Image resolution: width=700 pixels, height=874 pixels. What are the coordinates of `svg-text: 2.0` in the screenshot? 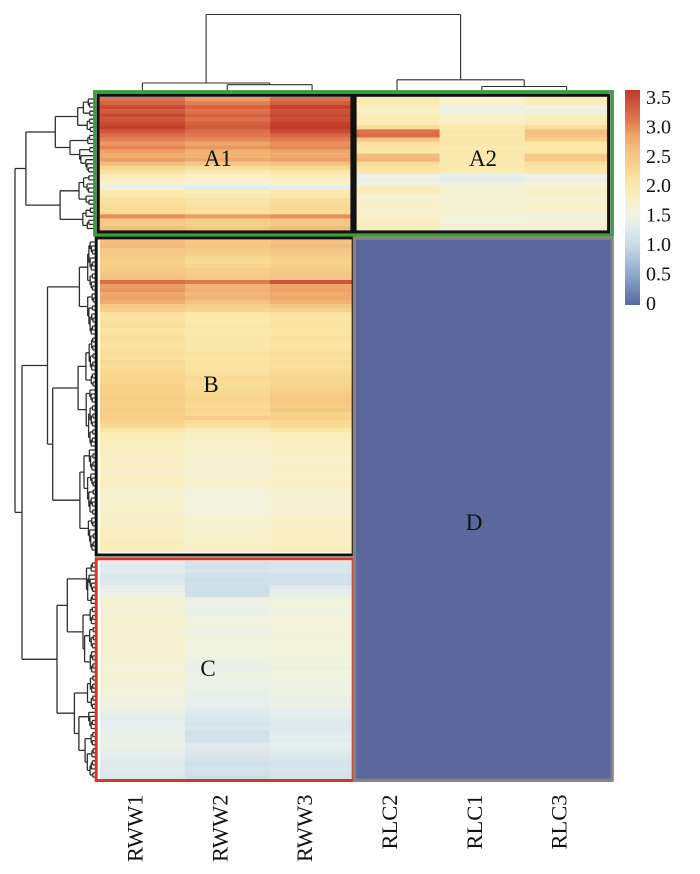 It's located at (658, 186).